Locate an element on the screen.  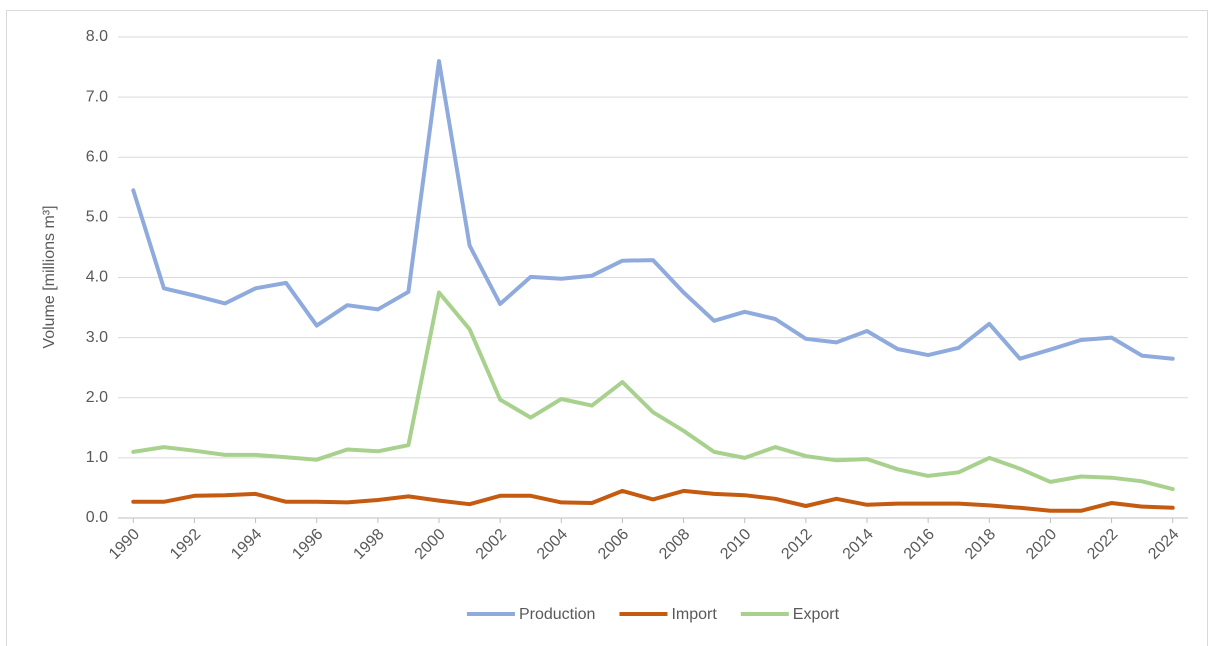
legend-label: Export is located at coordinates (816, 614).